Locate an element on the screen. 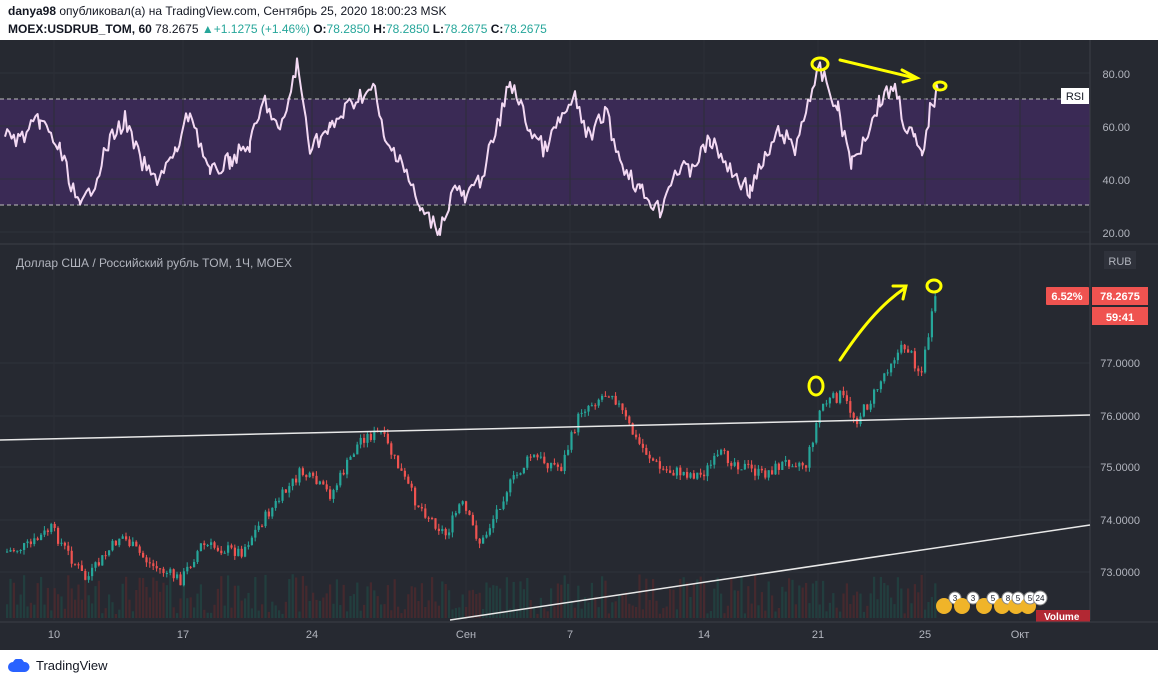 The image size is (1158, 685). volume-label: Volume is located at coordinates (1062, 617).